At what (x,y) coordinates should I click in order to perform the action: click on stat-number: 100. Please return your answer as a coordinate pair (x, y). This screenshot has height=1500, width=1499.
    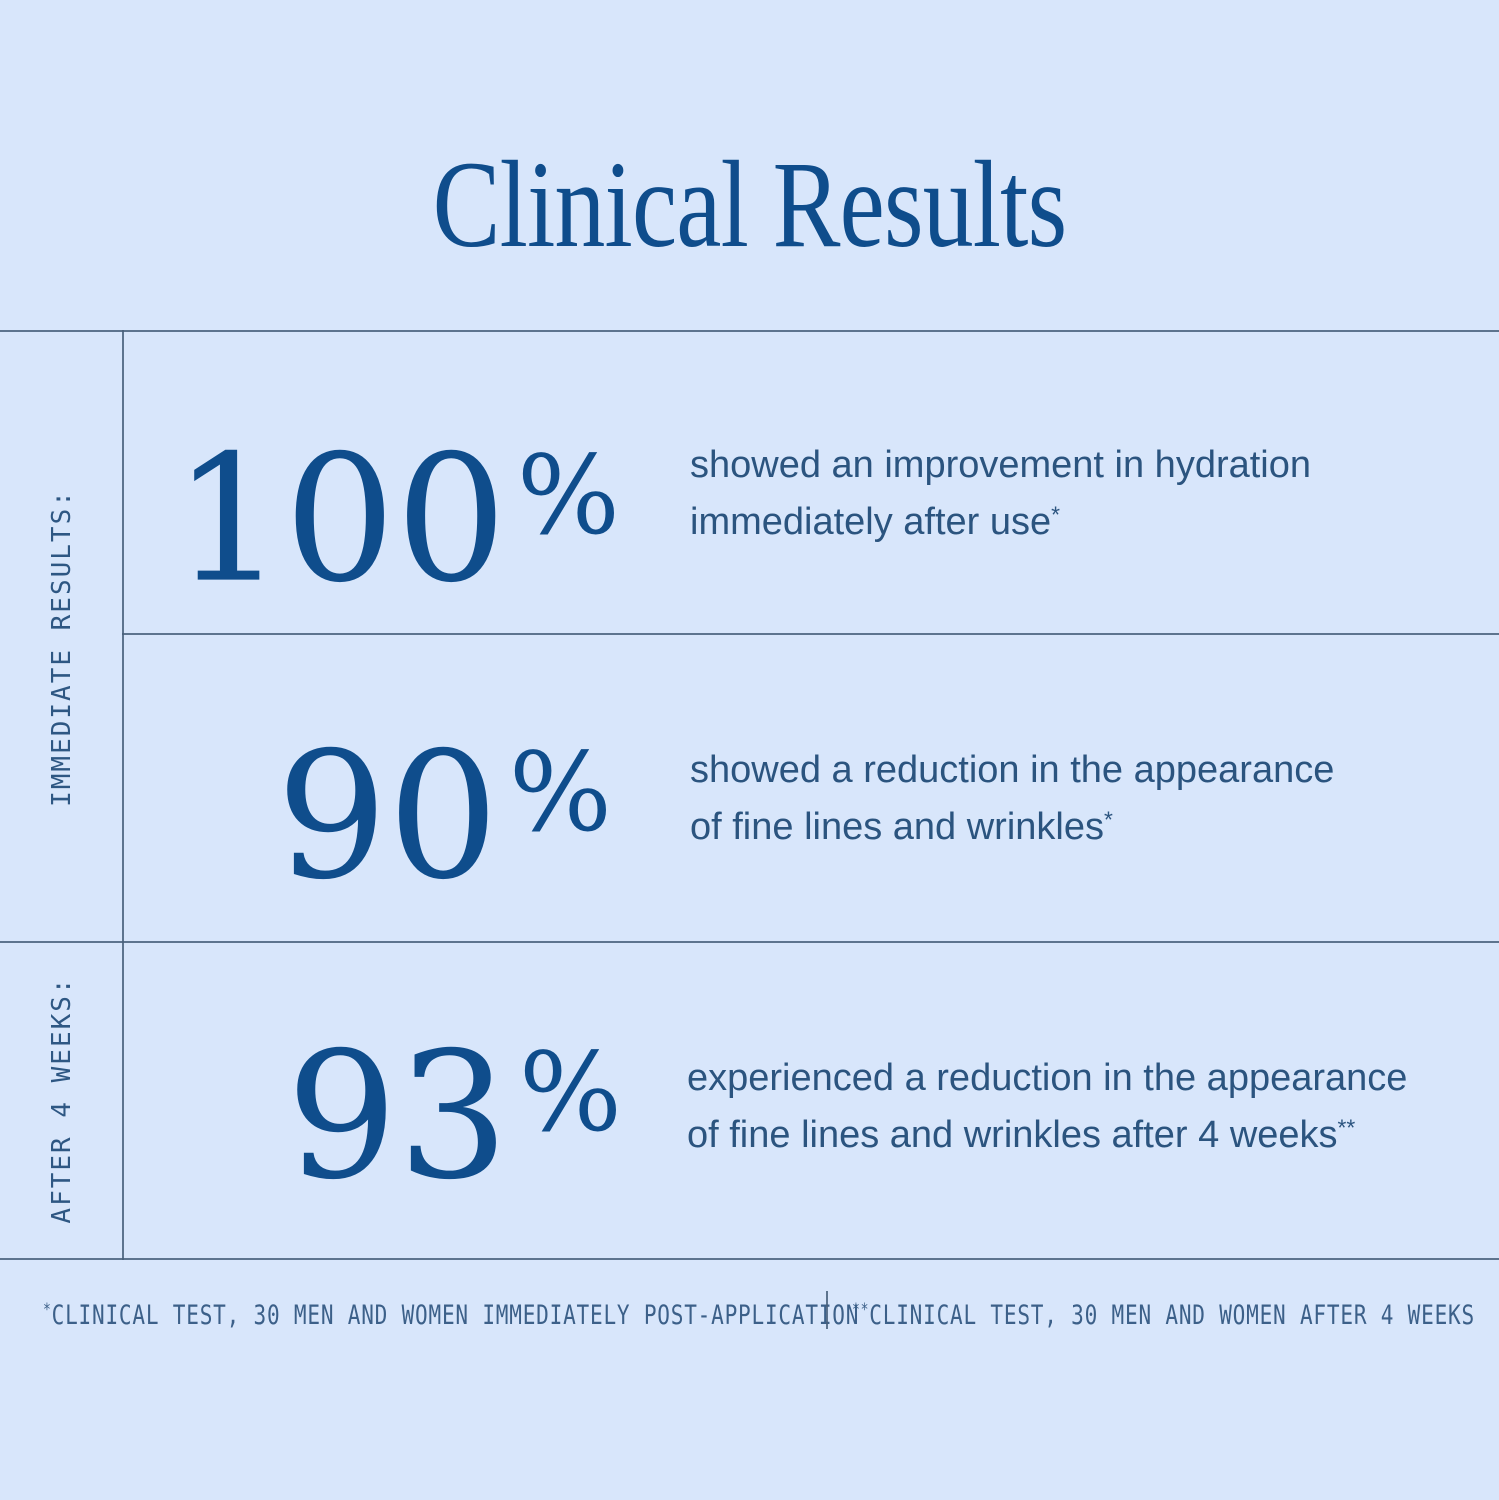
    Looking at the image, I should click on (339, 520).